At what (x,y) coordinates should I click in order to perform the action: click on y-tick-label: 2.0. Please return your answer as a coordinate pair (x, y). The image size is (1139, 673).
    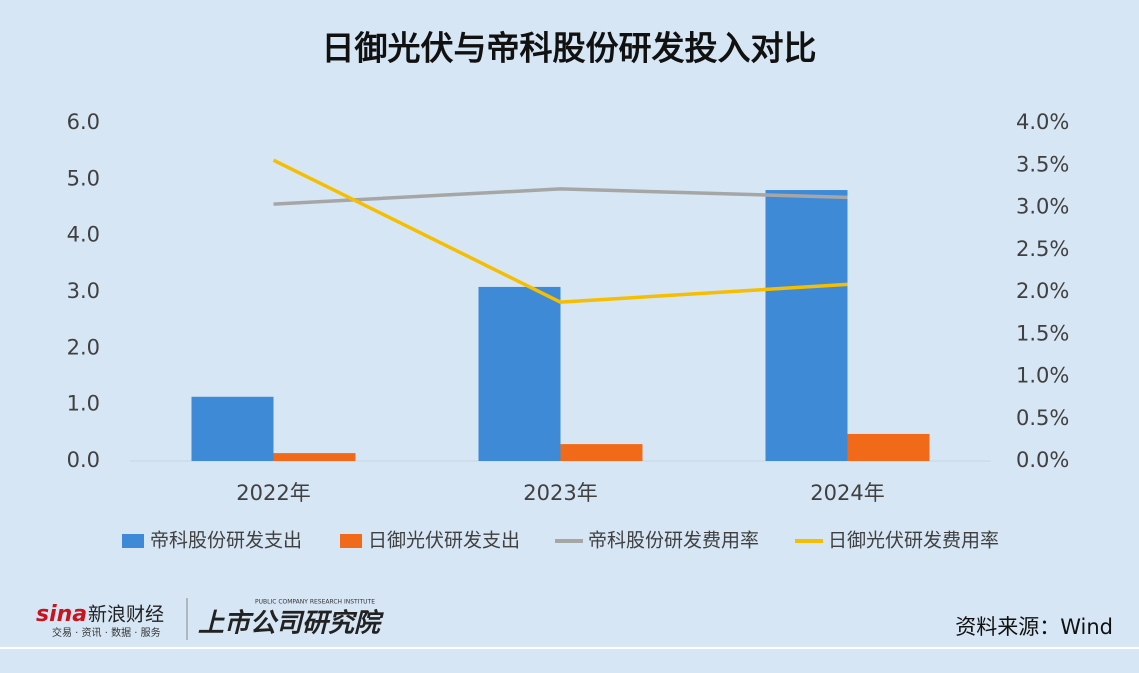
    Looking at the image, I should click on (83, 347).